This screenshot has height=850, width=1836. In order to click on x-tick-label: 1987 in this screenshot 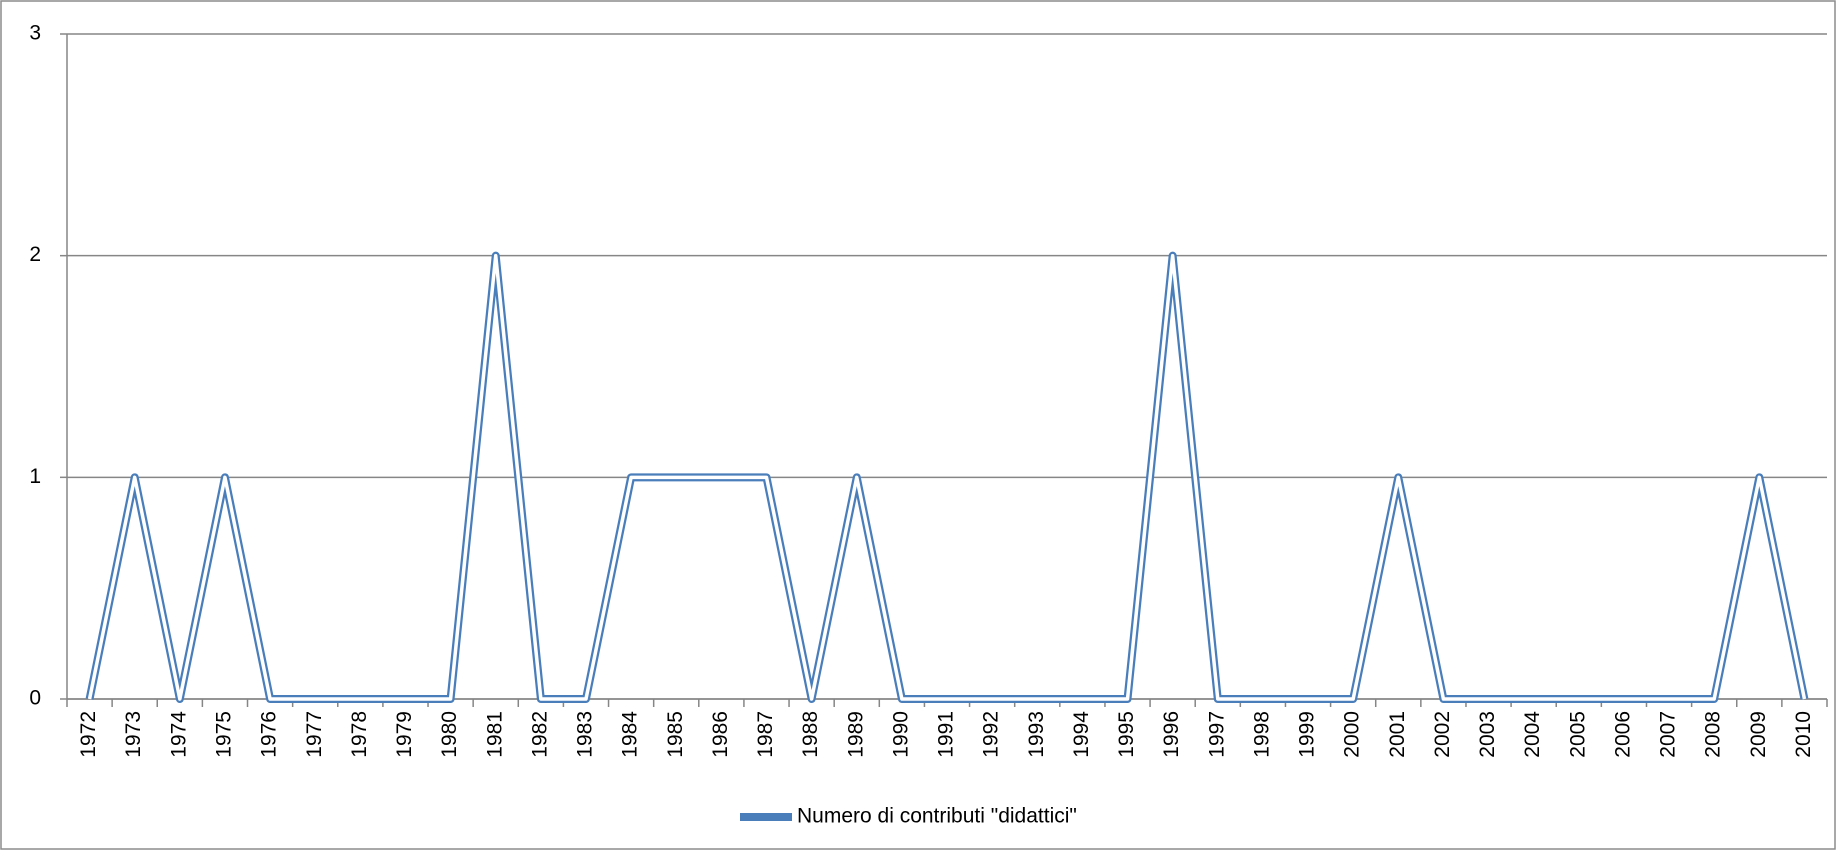, I will do `click(765, 734)`.